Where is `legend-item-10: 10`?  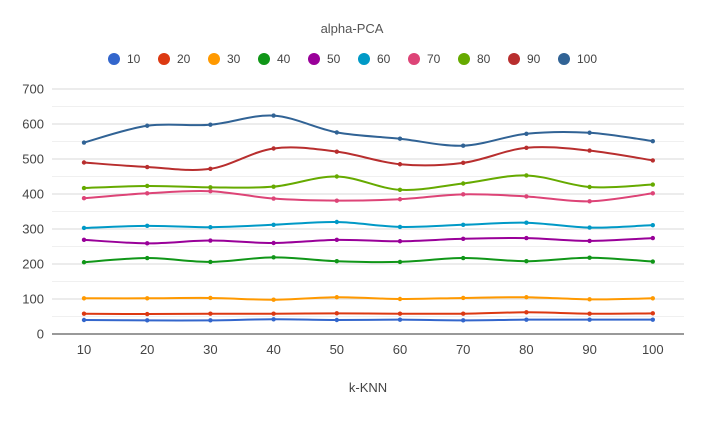
legend-item-10: 10 is located at coordinates (124, 59).